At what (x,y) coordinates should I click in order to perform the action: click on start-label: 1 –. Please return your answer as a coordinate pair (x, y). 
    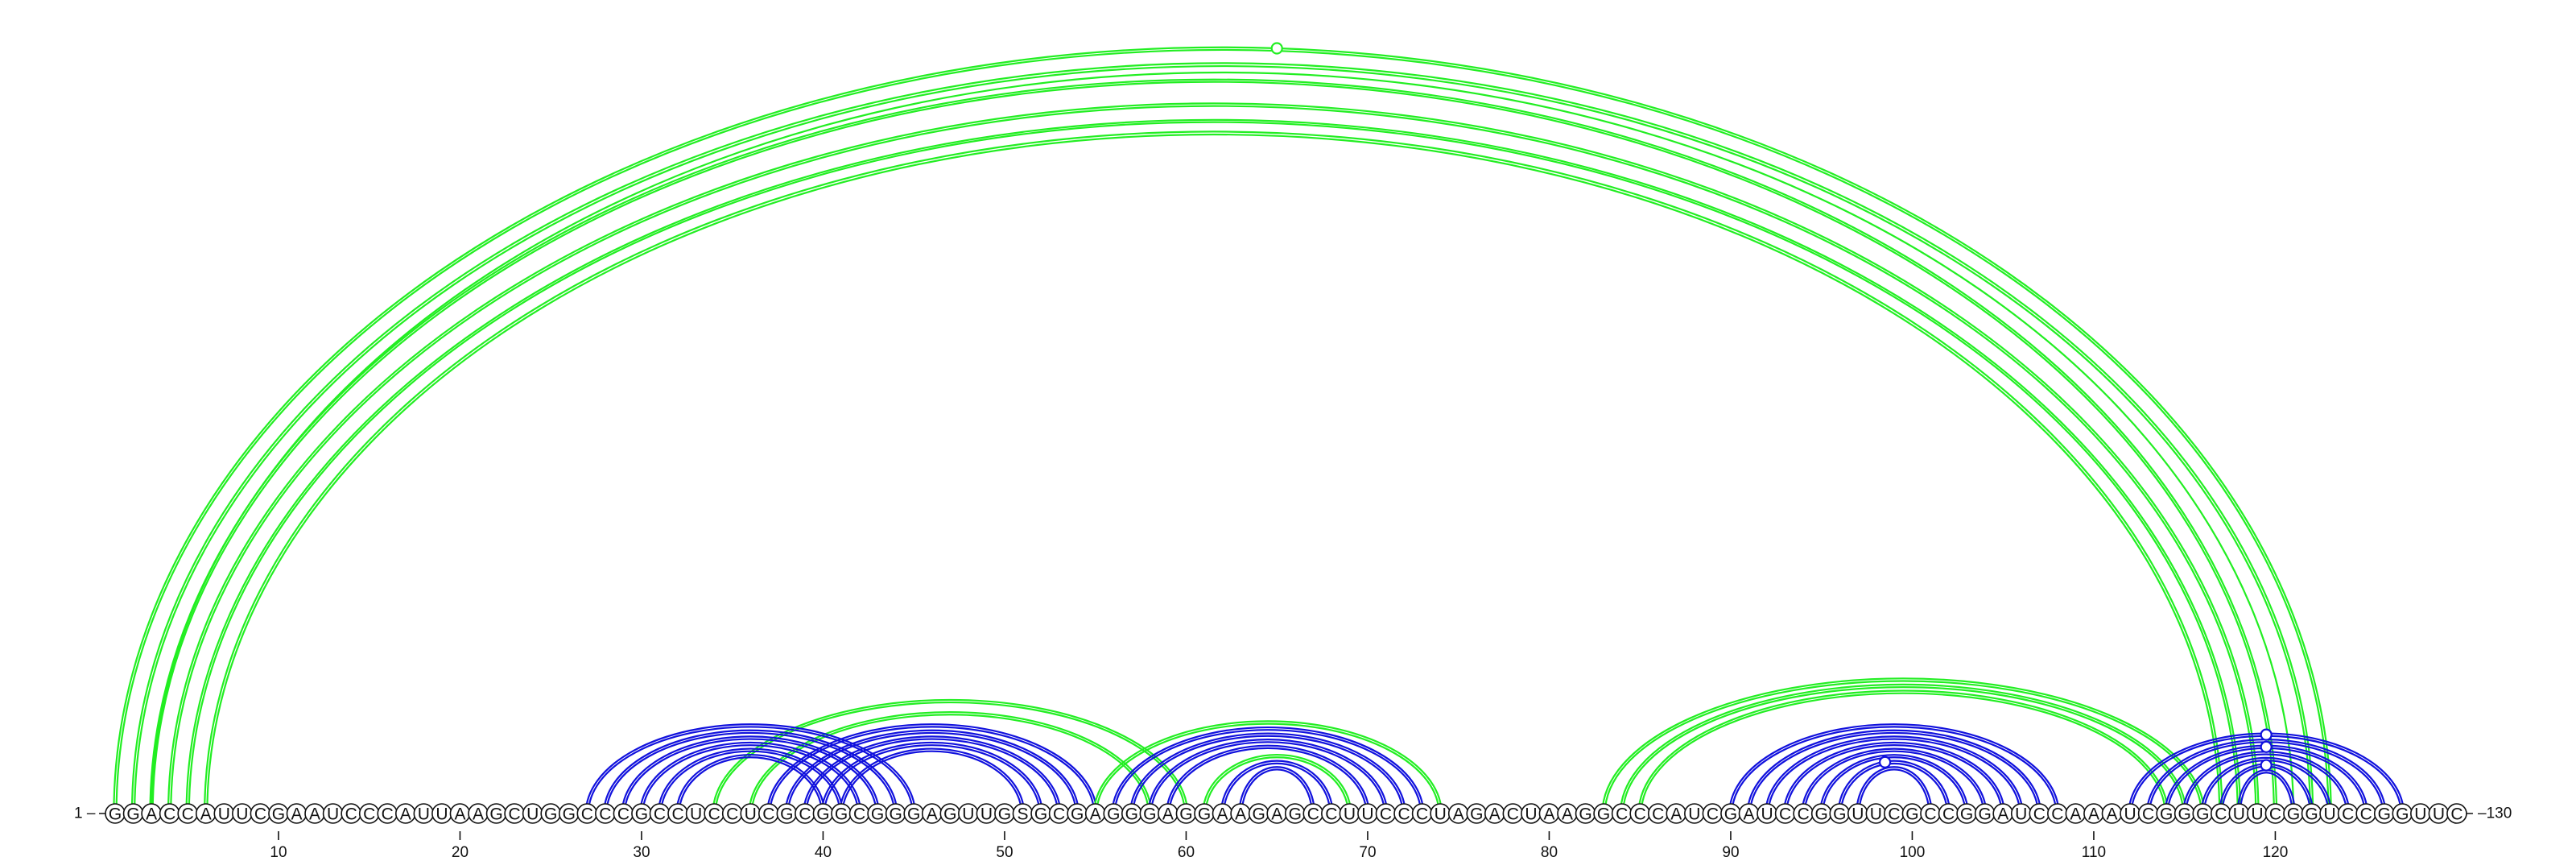
    Looking at the image, I should click on (85, 813).